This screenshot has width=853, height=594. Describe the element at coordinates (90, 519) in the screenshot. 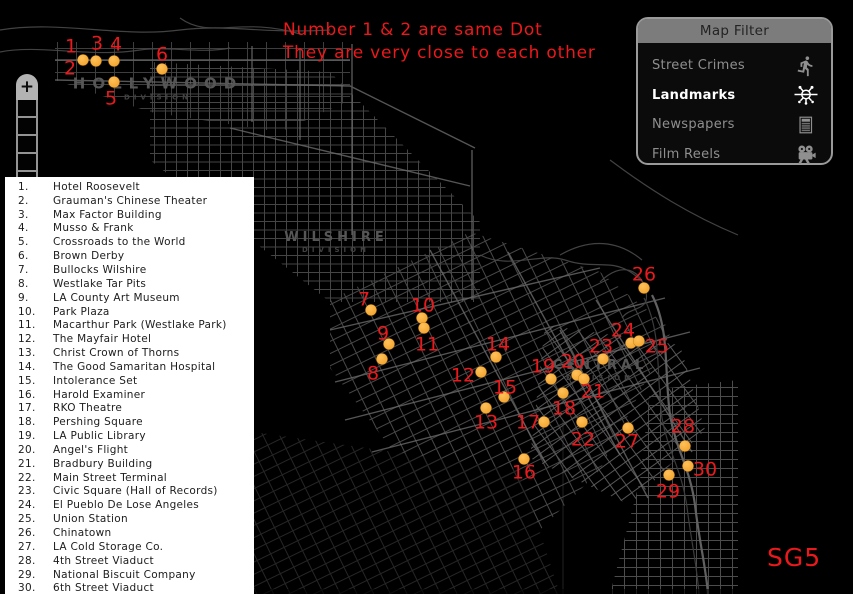

I see `legend-name: Union Station` at that location.